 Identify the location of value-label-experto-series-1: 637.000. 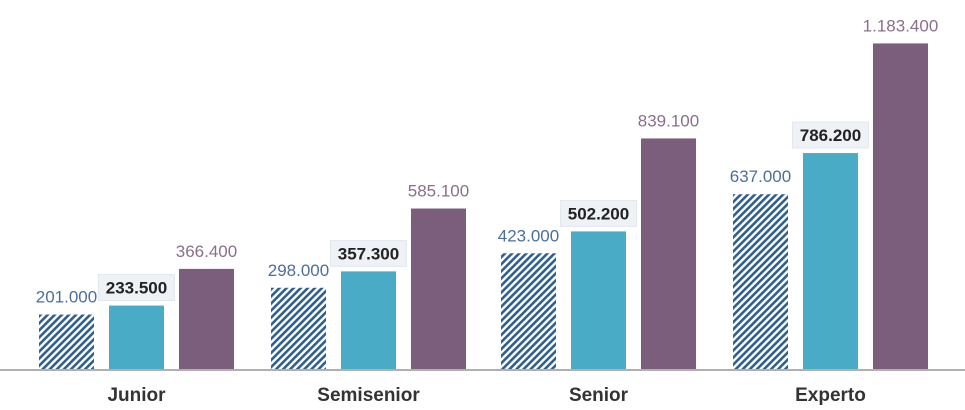
(760, 176).